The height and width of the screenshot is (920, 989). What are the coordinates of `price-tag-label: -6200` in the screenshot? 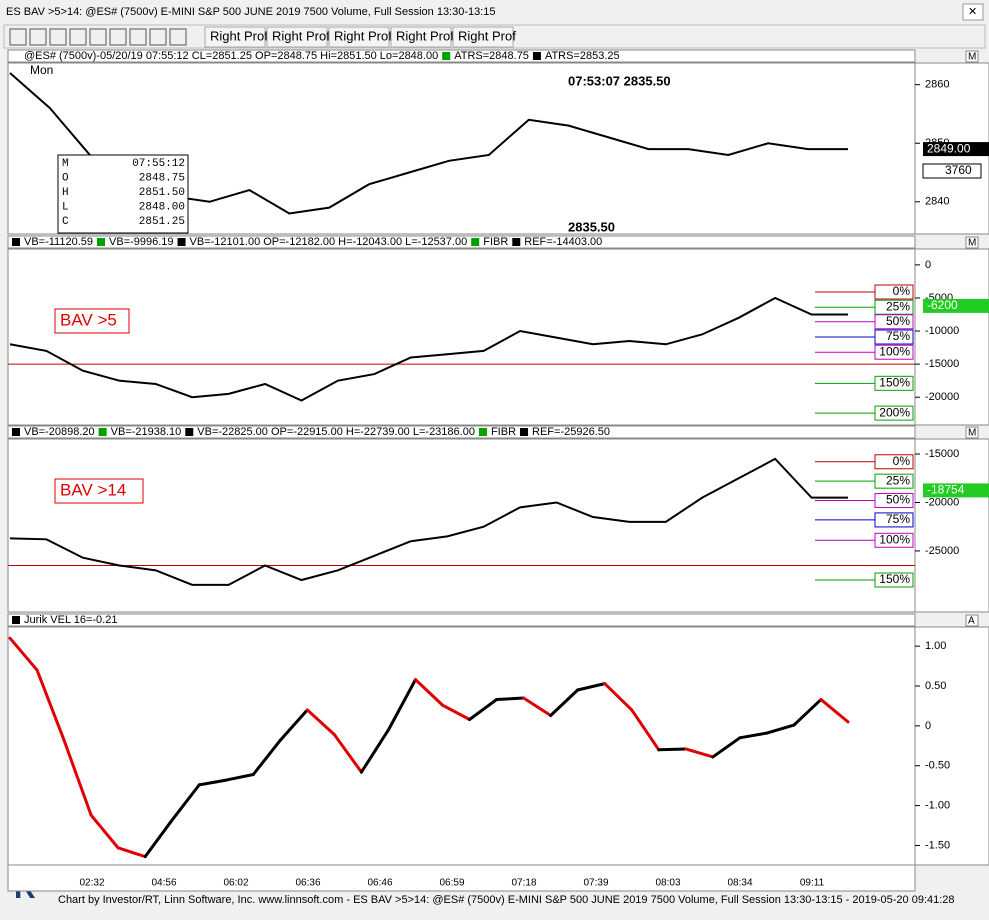 It's located at (942, 305).